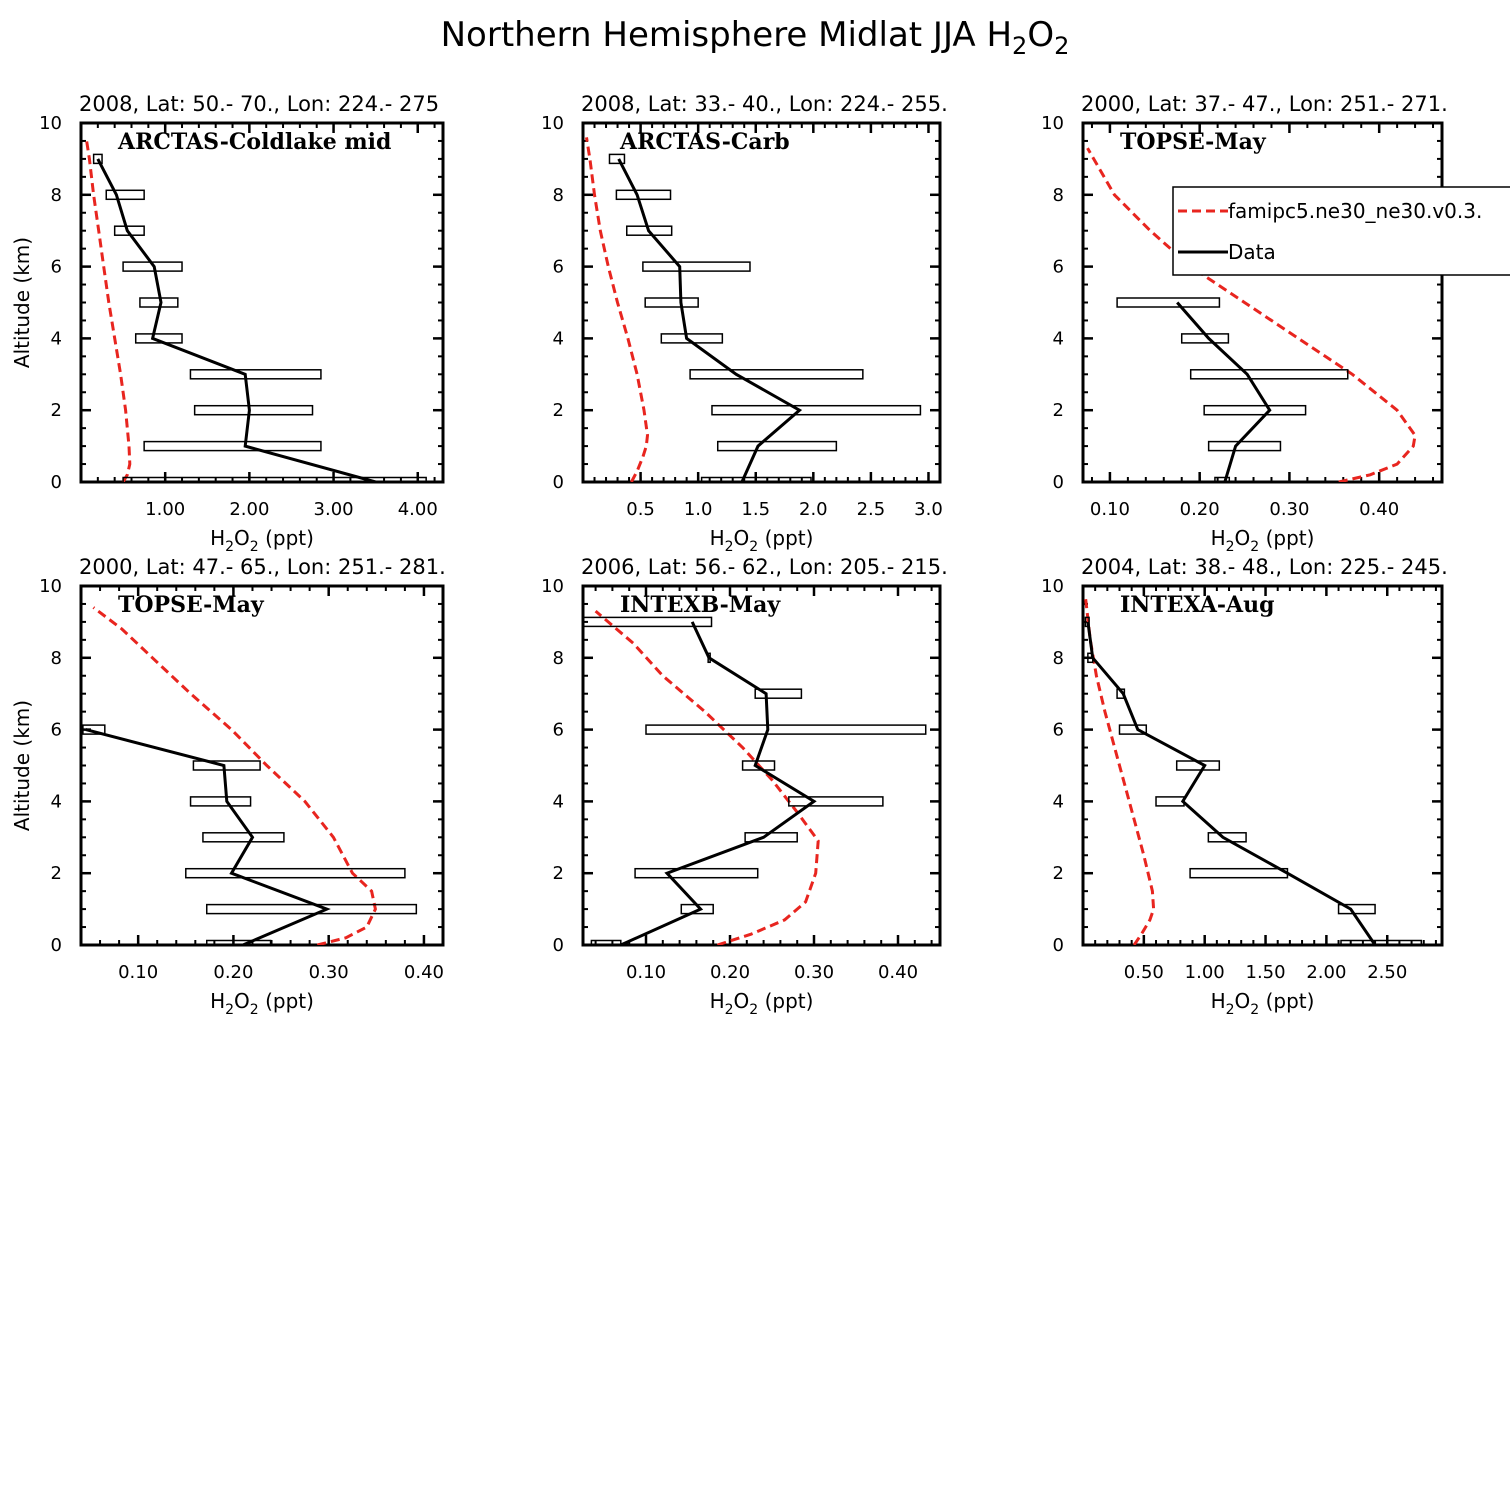 The image size is (1510, 1510). Describe the element at coordinates (640, 509) in the screenshot. I see `x-tick-label: 0.5` at that location.